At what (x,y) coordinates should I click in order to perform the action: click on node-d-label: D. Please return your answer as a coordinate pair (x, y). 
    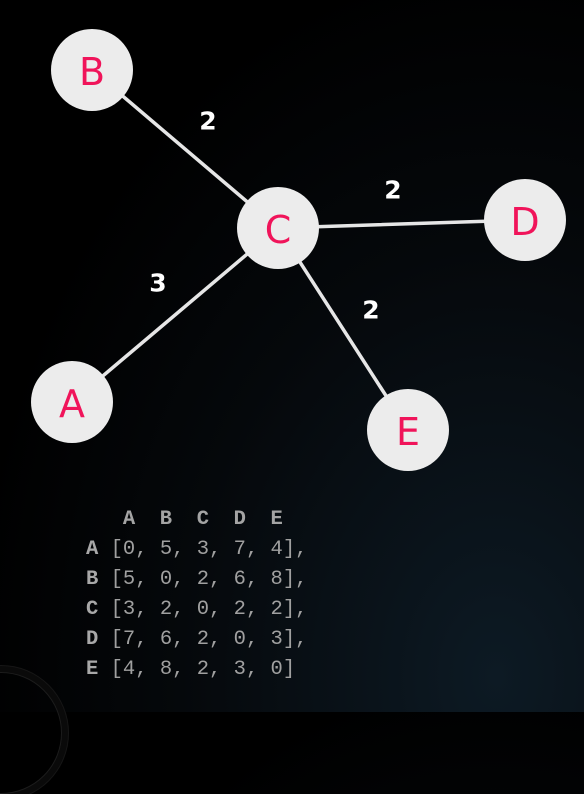
    Looking at the image, I should click on (524, 222).